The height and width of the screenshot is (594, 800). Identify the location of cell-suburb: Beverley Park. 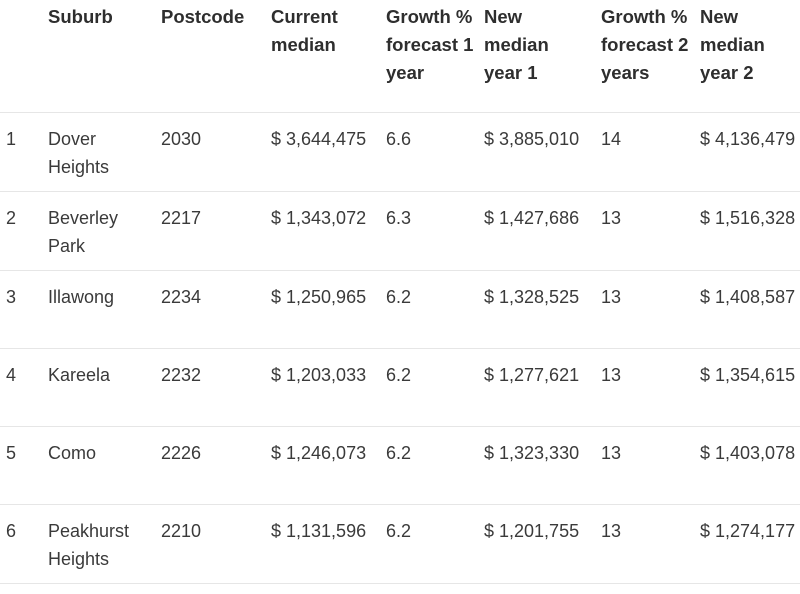
(94, 231).